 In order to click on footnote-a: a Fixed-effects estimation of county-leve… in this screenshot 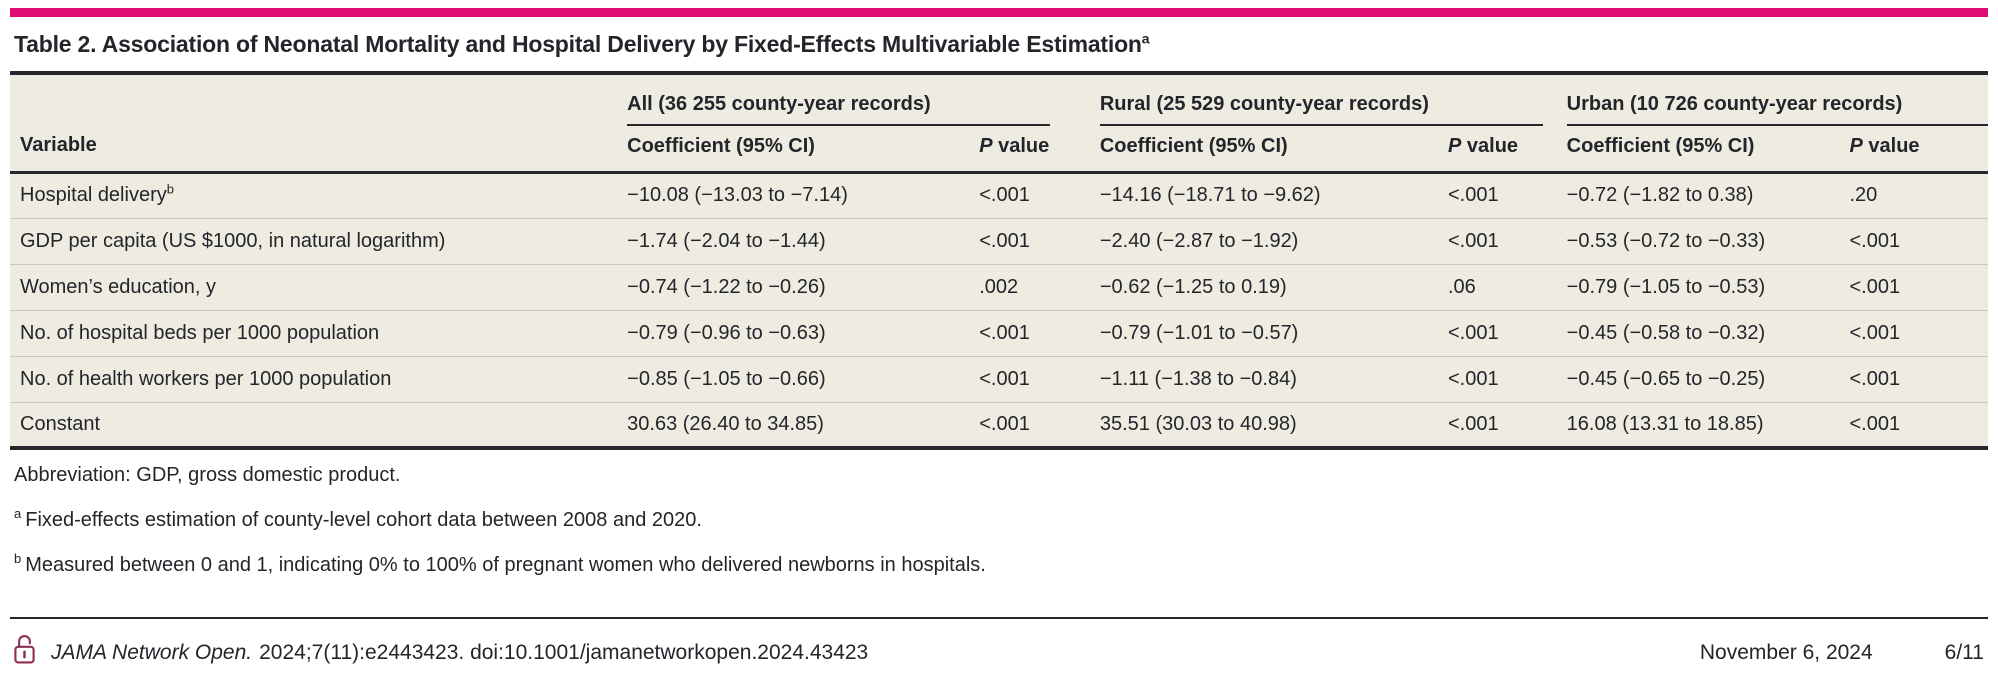, I will do `click(358, 518)`.